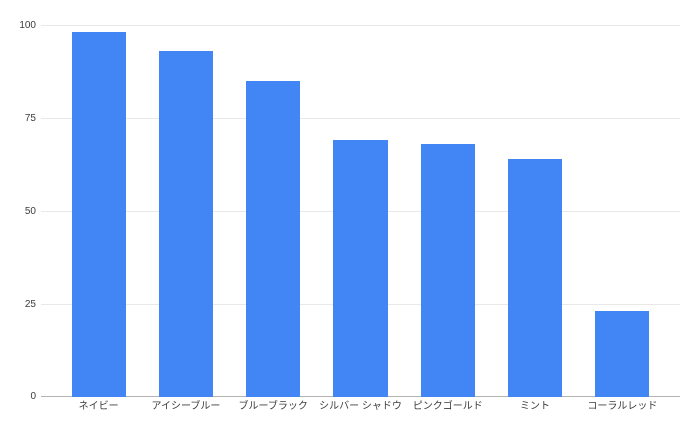 Image resolution: width=700 pixels, height=432 pixels. I want to click on y-tick-label: 50, so click(30, 211).